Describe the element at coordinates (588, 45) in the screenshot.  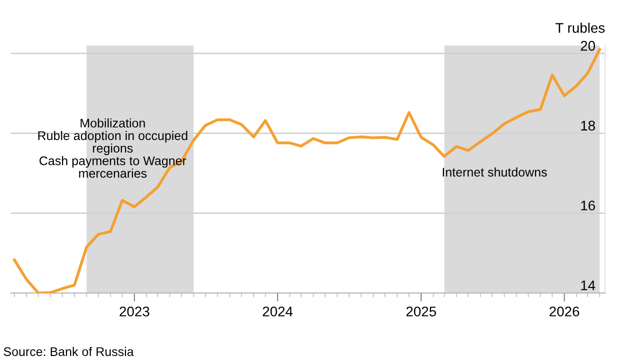
I see `y-tick-label: 20` at that location.